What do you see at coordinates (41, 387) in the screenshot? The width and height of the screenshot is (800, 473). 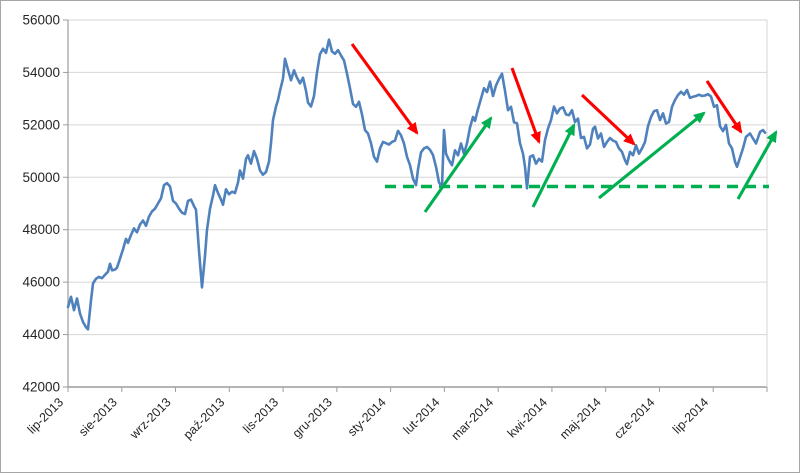 I see `y-axis-label: 42000` at bounding box center [41, 387].